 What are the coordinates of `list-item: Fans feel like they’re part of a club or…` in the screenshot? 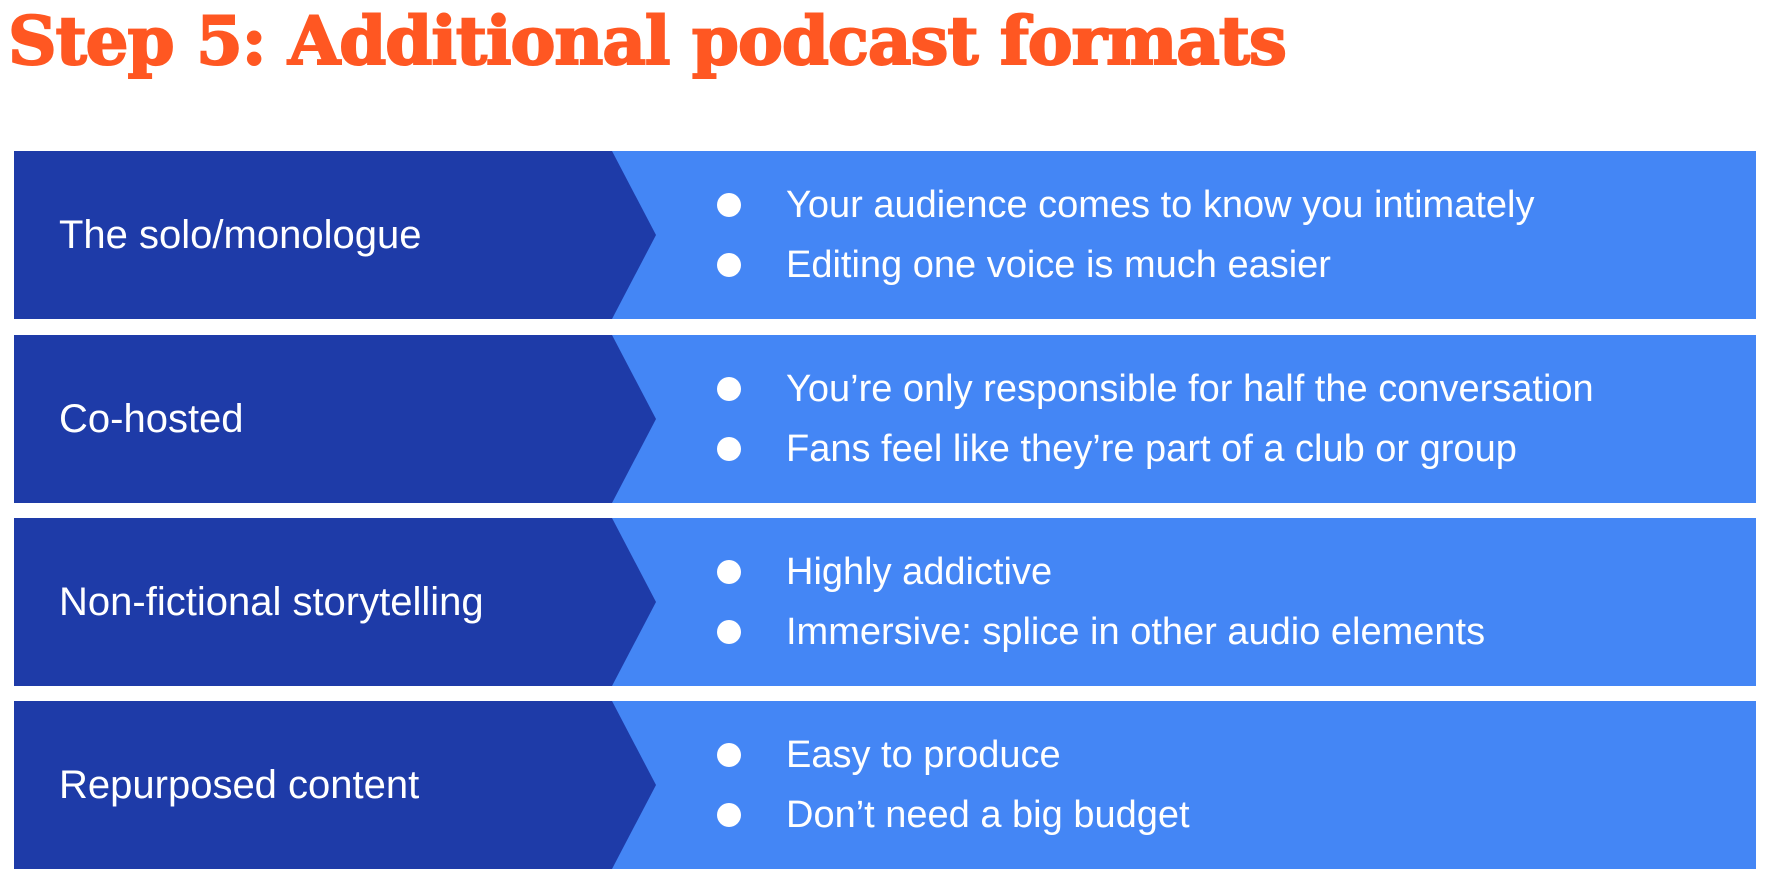 It's located at (1147, 449).